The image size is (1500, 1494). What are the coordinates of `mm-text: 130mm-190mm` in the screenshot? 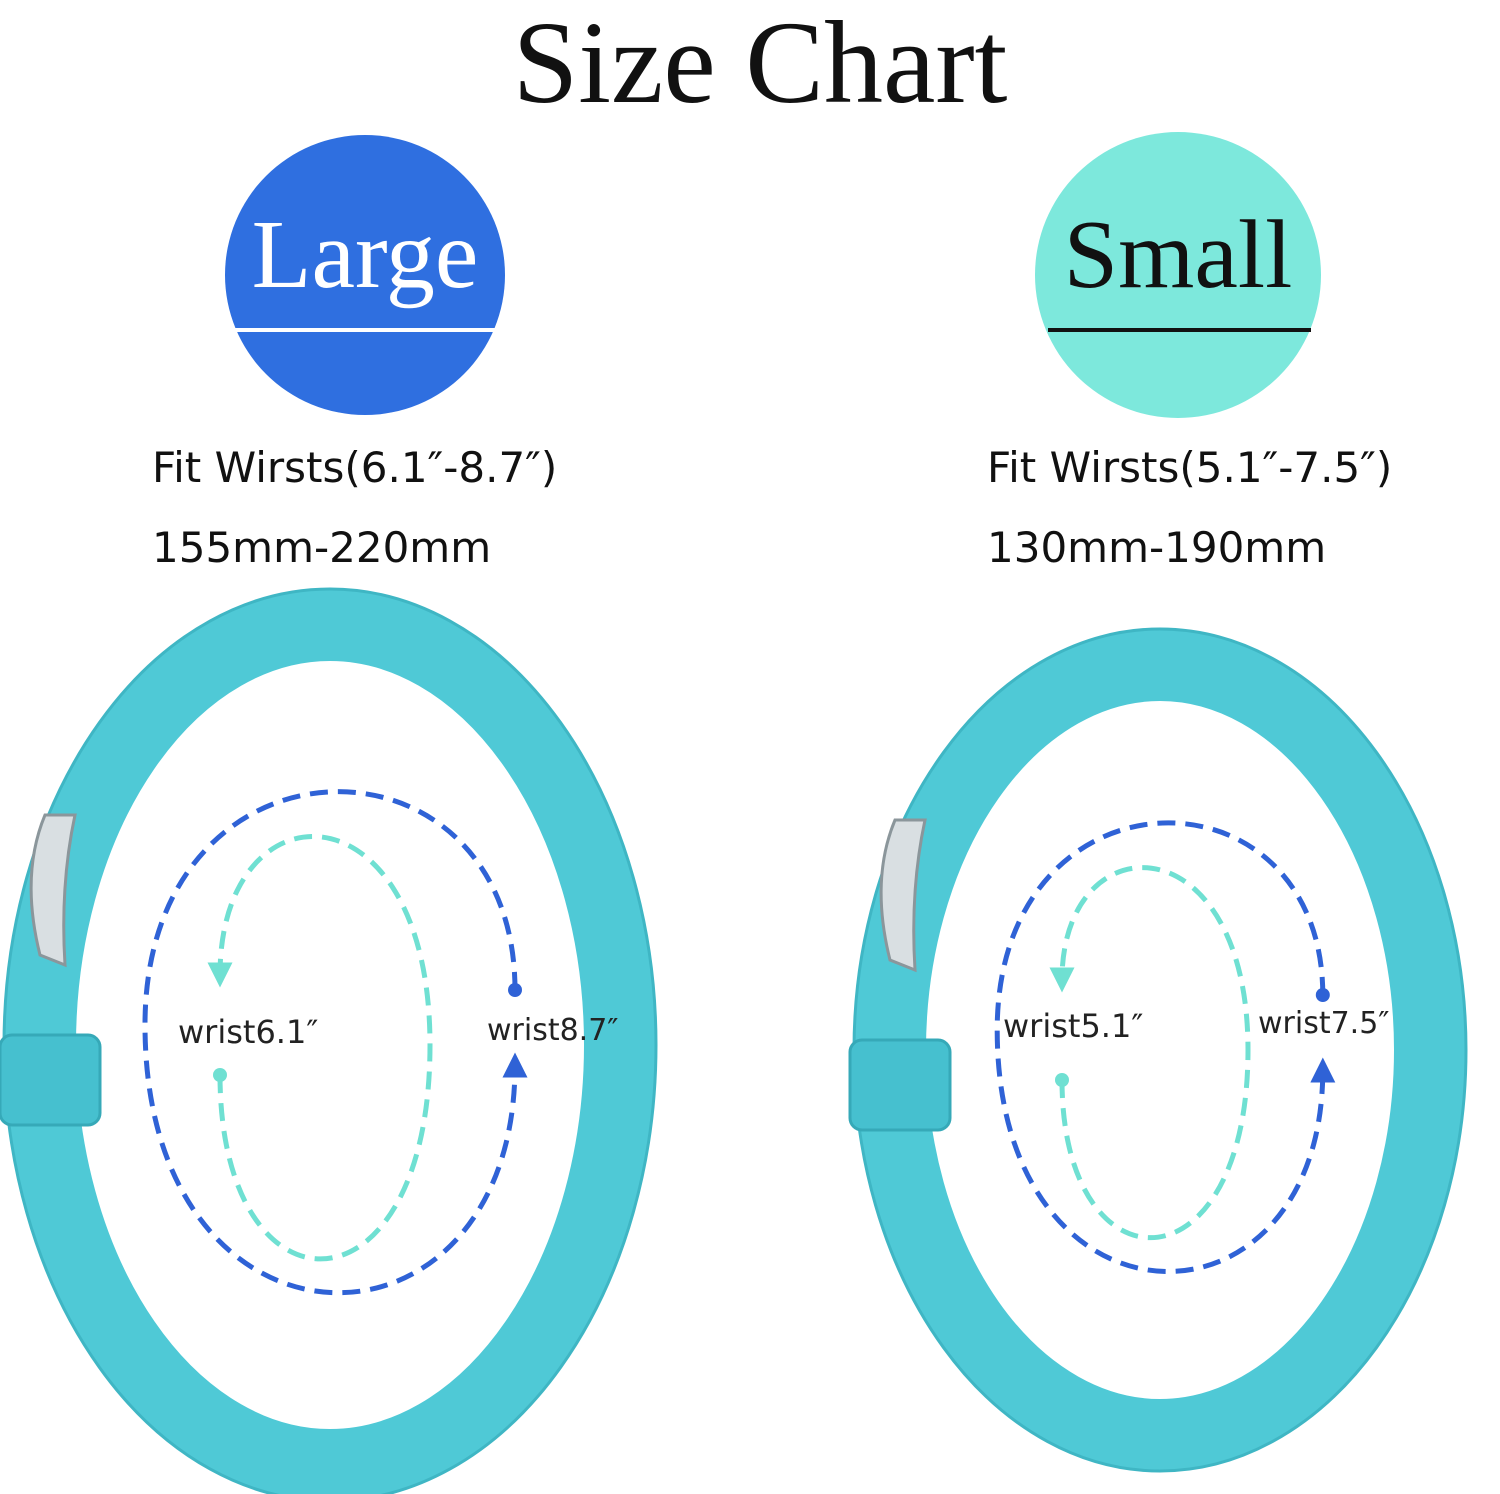 It's located at (1156, 547).